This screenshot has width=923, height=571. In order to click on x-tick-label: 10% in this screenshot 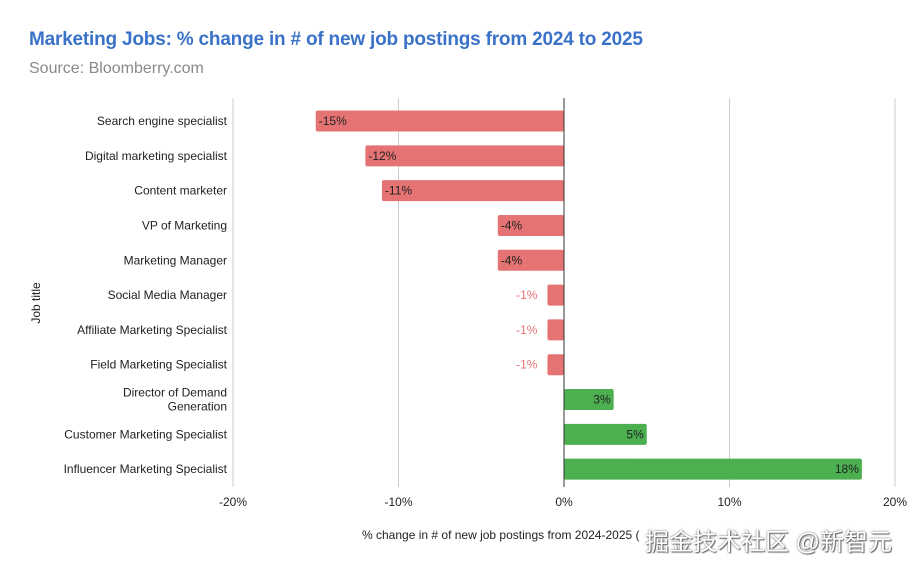, I will do `click(729, 502)`.